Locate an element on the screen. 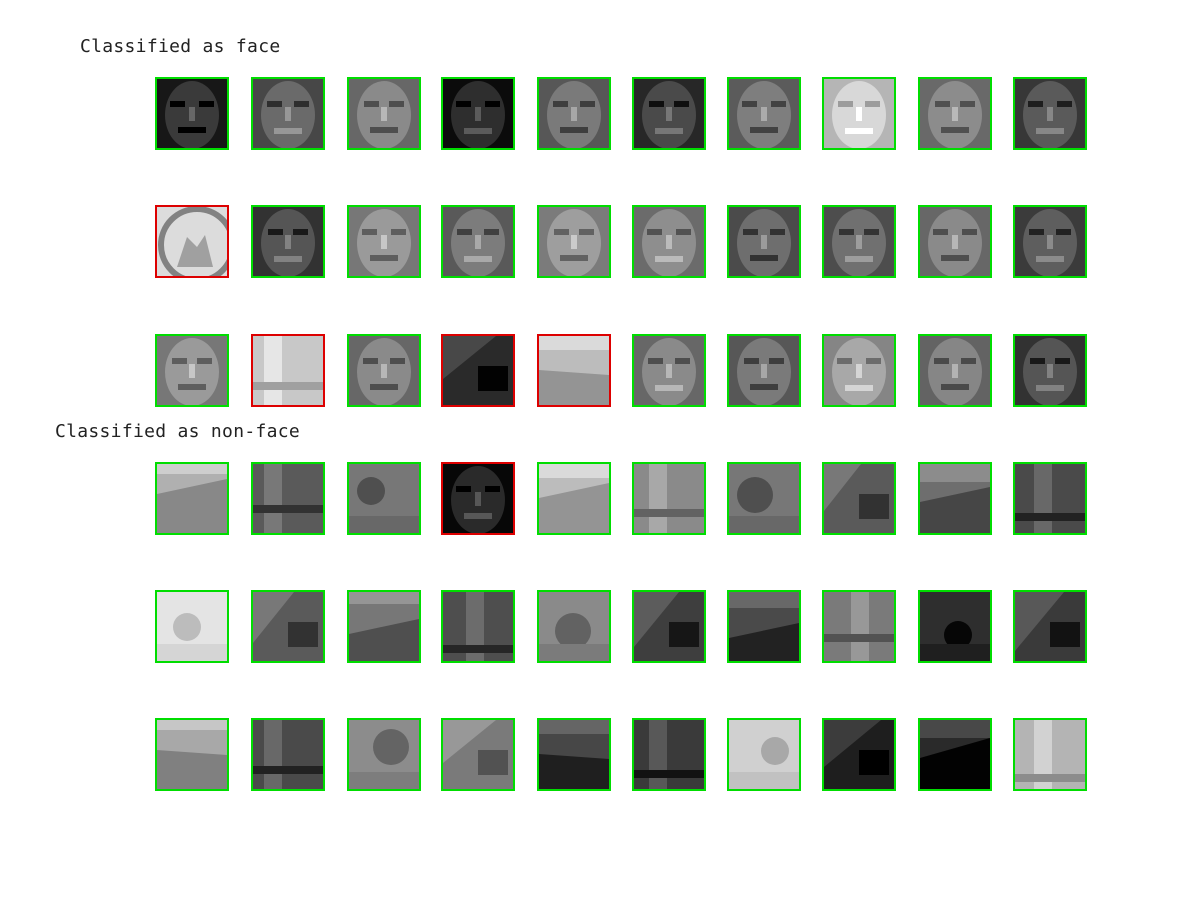  section-title-non-face: Classified as non-face is located at coordinates (178, 431).